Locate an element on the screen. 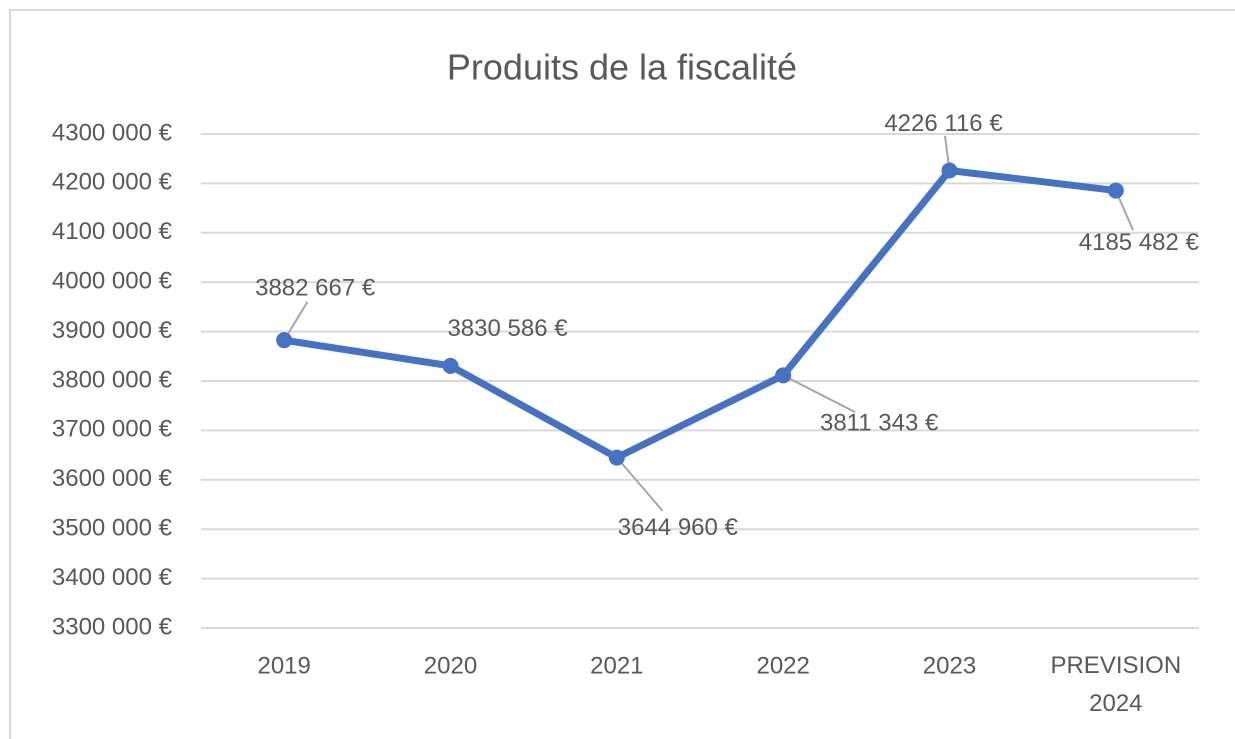 This screenshot has width=1235, height=739. data-label: 3882 667 € is located at coordinates (315, 288).